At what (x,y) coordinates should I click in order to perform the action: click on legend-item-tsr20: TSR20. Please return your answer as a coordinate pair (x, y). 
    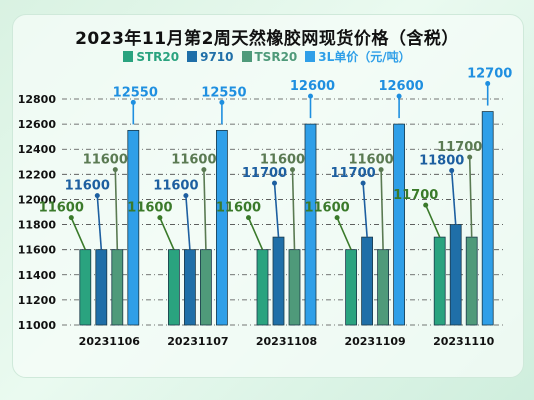
    Looking at the image, I should click on (269, 56).